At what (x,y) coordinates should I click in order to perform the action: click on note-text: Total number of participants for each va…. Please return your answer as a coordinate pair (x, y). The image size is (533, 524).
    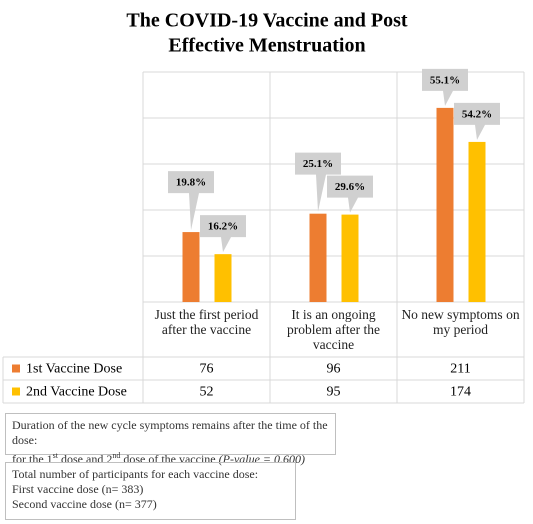
    Looking at the image, I should click on (135, 474).